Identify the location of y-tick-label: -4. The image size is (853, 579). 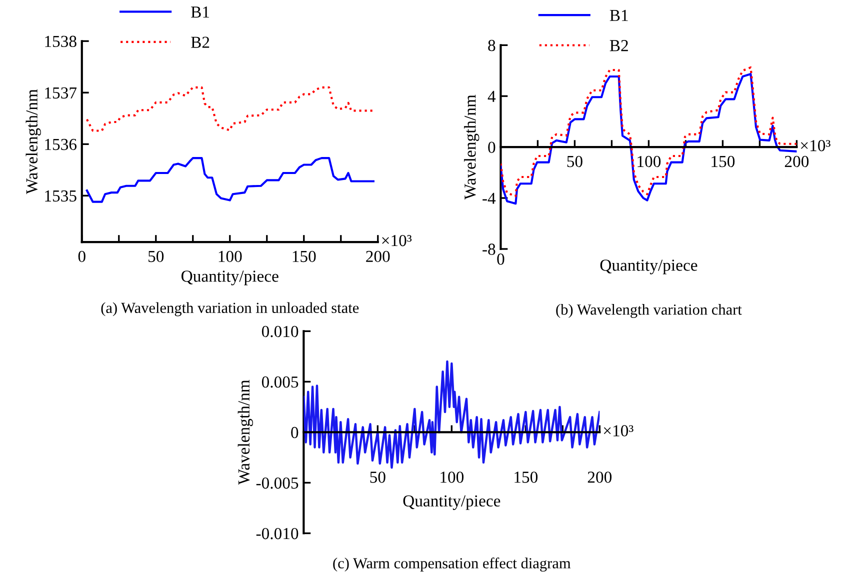
(489, 198).